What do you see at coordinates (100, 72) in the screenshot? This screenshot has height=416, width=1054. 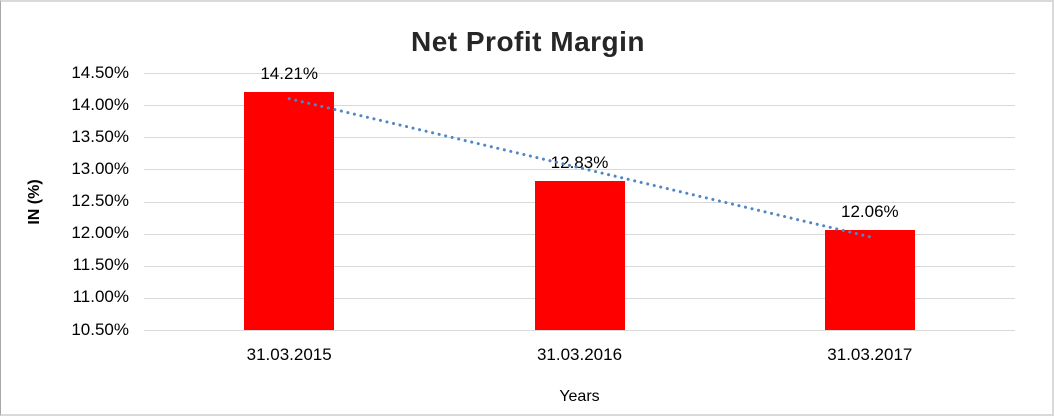 I see `y-tick-label: 14.50%` at bounding box center [100, 72].